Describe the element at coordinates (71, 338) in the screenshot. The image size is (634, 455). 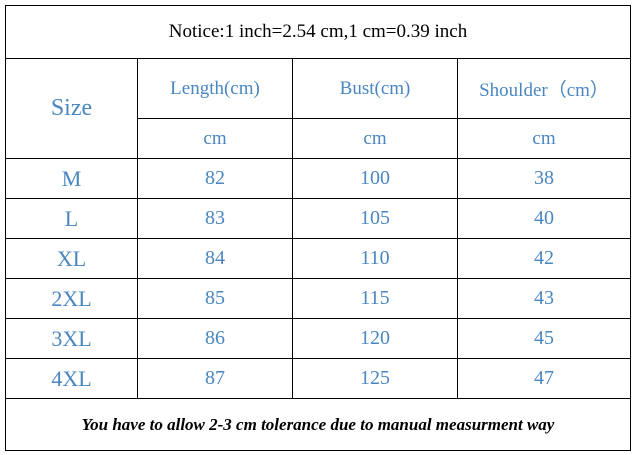
I see `size-label: 3XL` at that location.